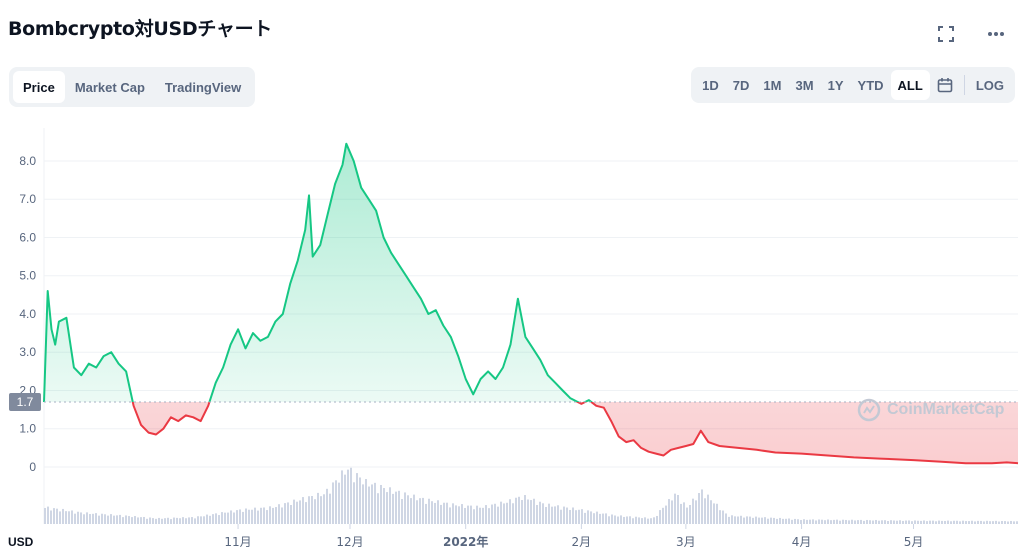  I want to click on header-actions, so click(971, 34).